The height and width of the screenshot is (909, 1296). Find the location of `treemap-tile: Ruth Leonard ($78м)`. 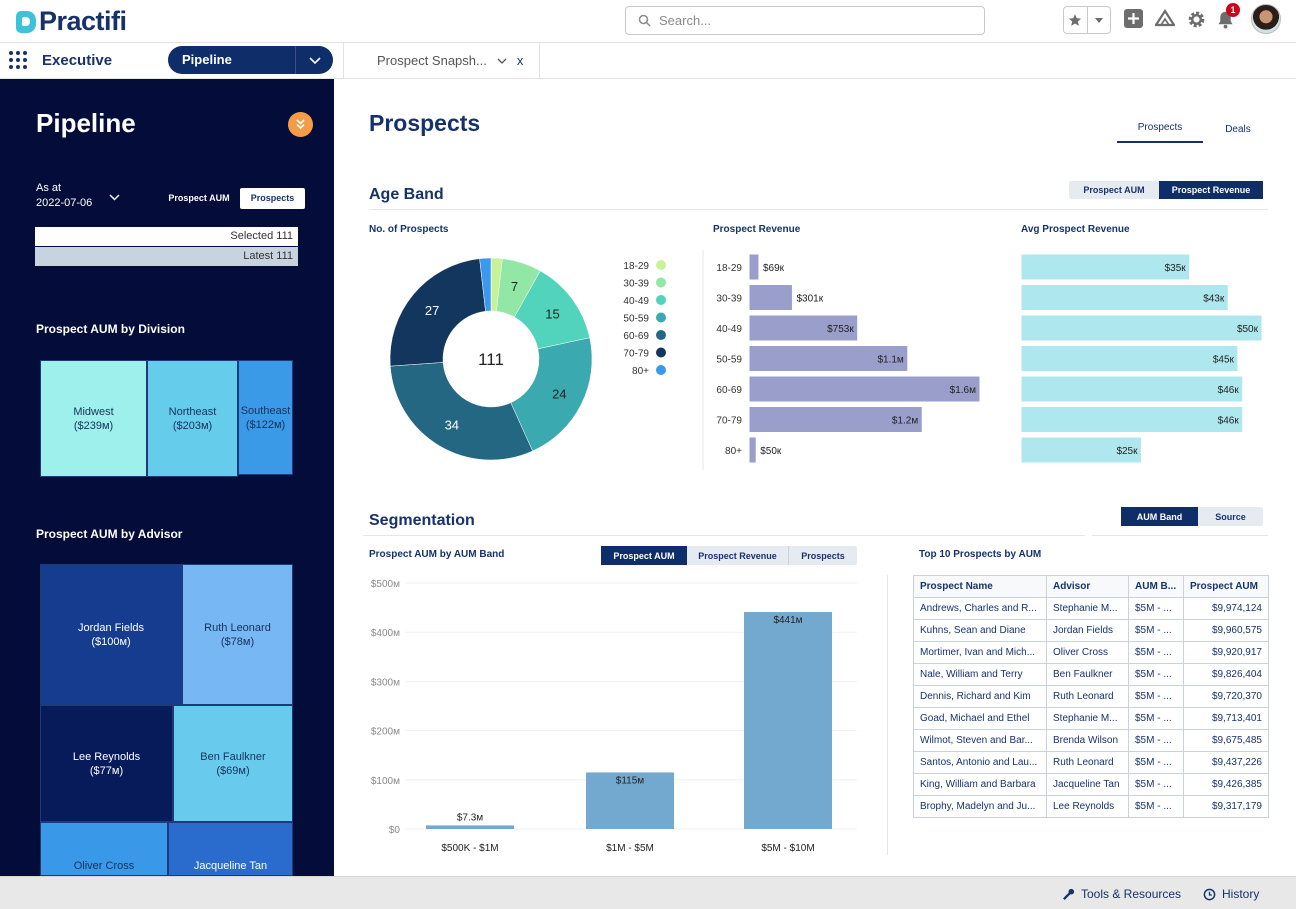

treemap-tile: Ruth Leonard ($78м) is located at coordinates (237, 634).